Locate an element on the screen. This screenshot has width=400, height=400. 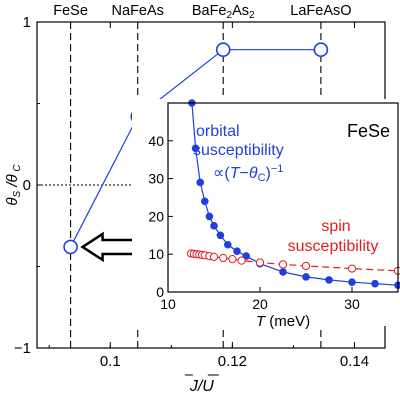
main-ytick-label-0: −1 is located at coordinates (22, 348).